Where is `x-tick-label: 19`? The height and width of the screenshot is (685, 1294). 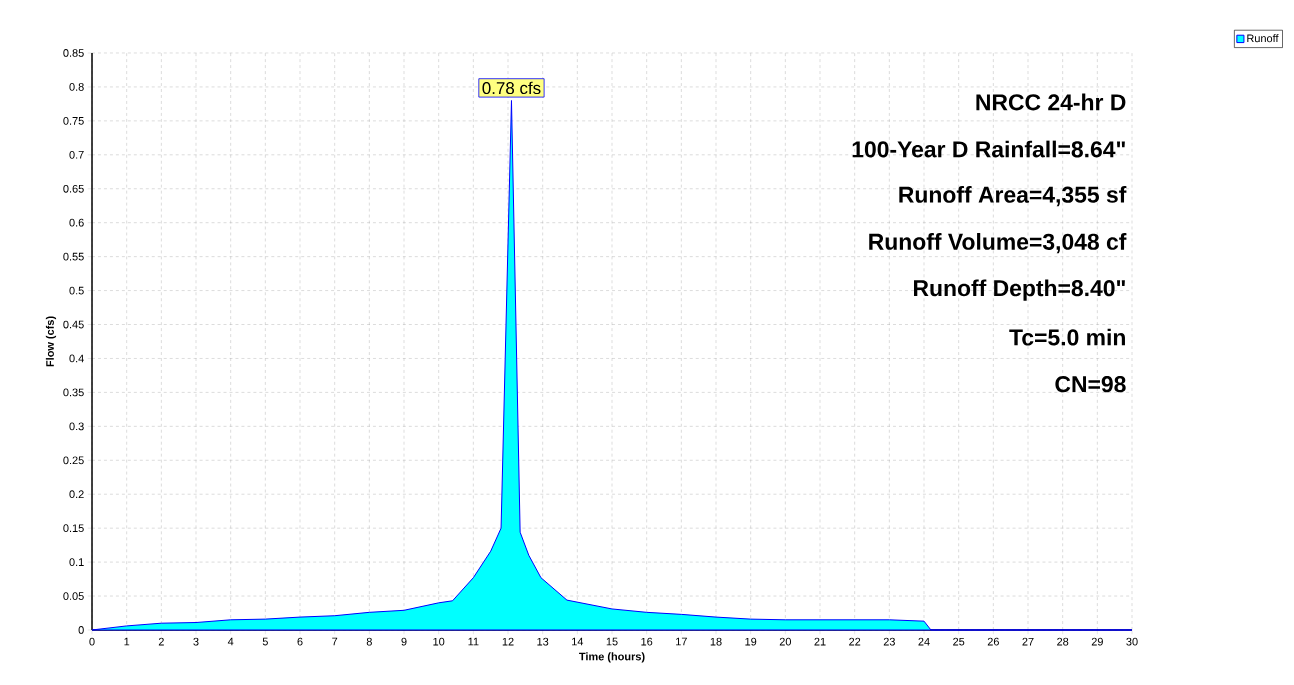 x-tick-label: 19 is located at coordinates (751, 641).